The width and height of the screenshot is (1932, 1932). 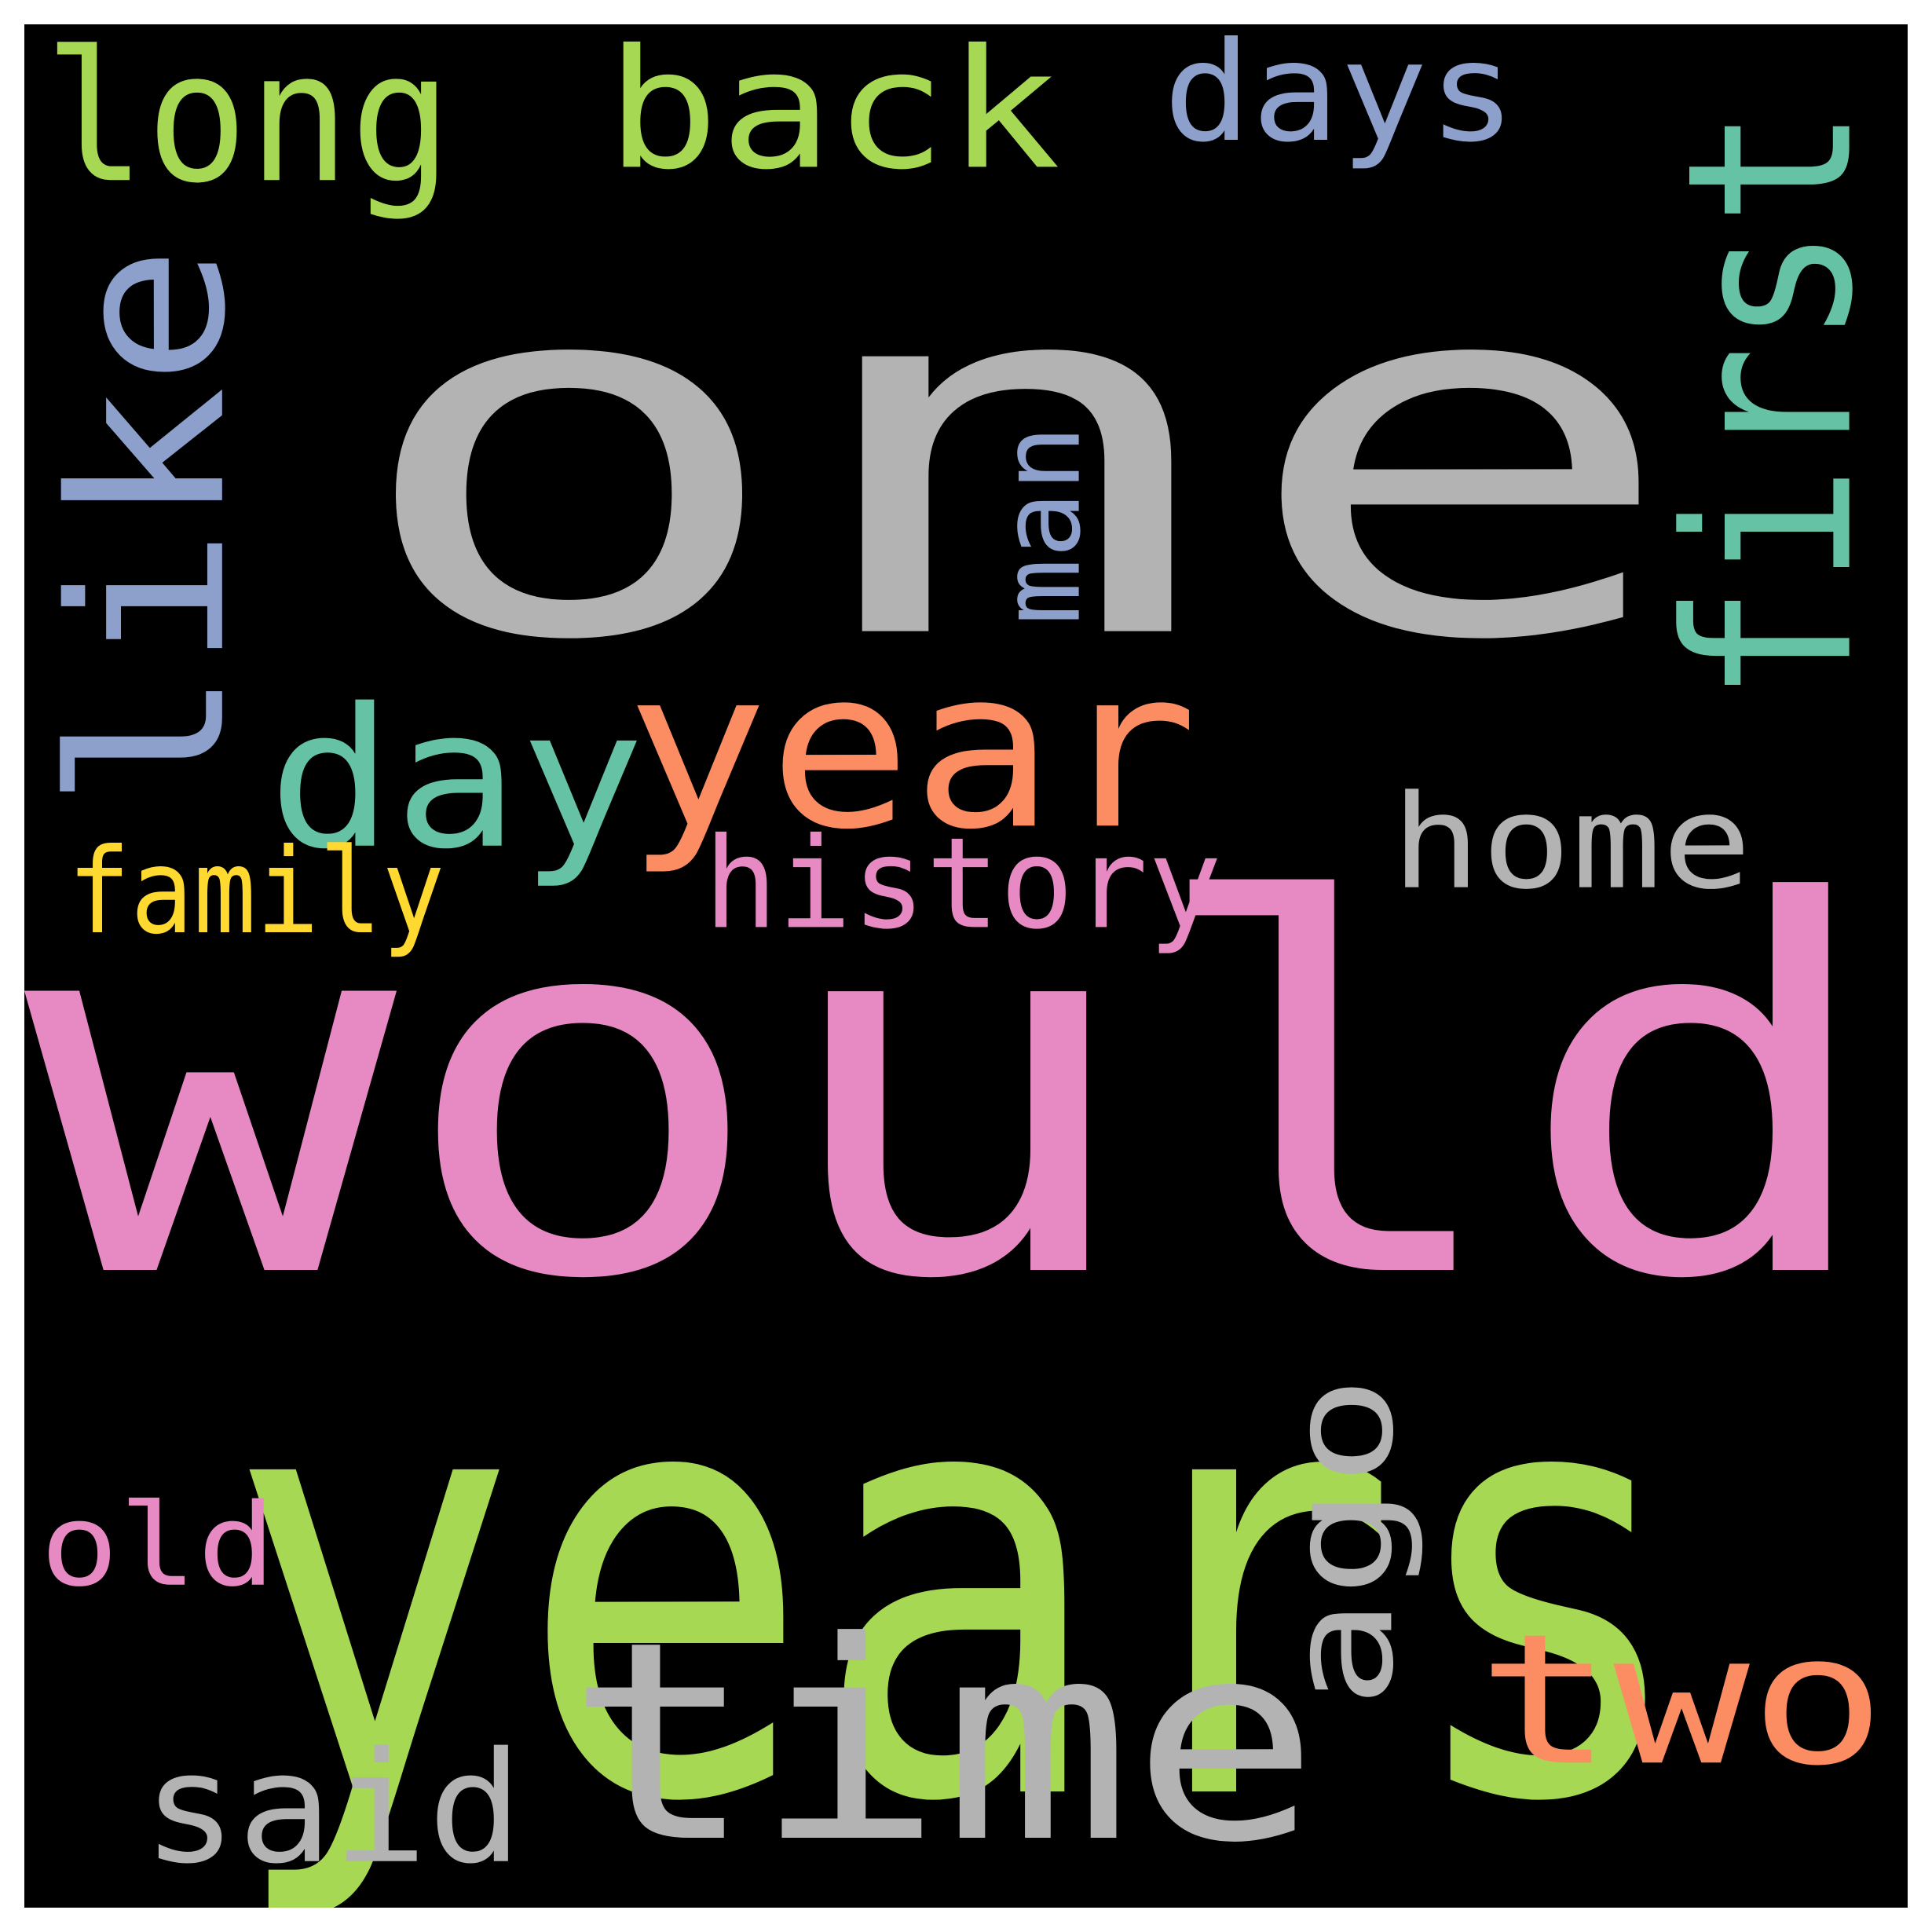 What do you see at coordinates (1340, 99) in the screenshot?
I see `word-days: days` at bounding box center [1340, 99].